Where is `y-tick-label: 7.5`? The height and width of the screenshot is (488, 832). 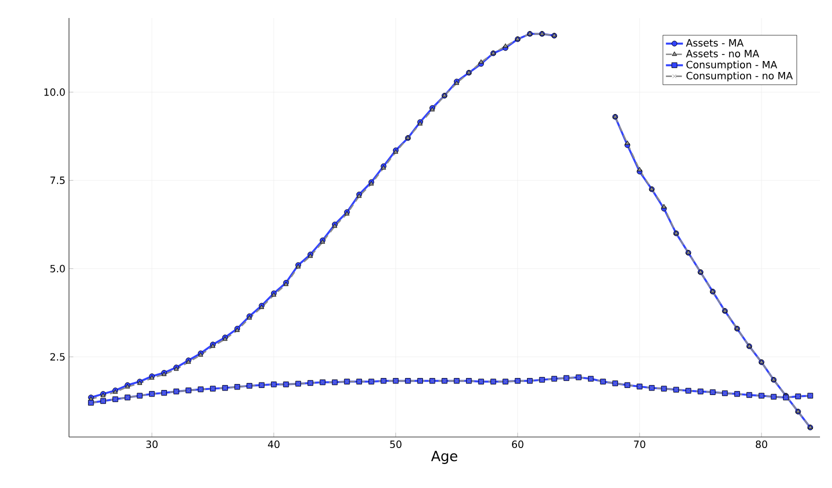 y-tick-label: 7.5 is located at coordinates (57, 180).